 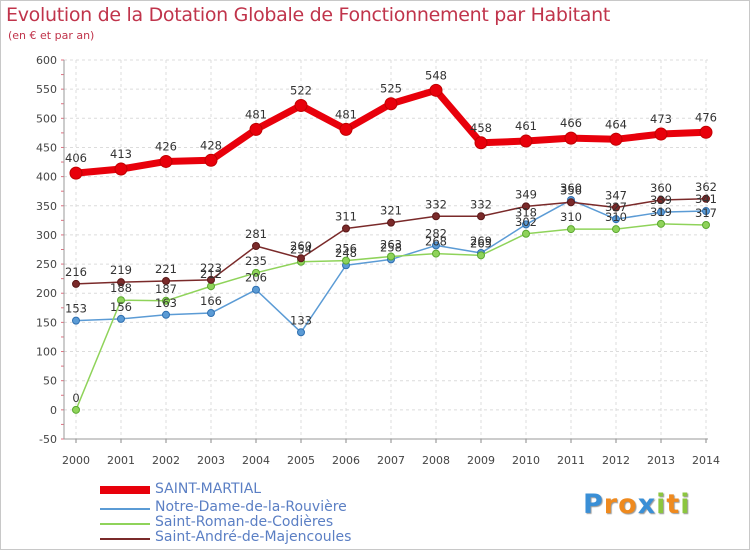 I want to click on data-label: 319, so click(x=661, y=212).